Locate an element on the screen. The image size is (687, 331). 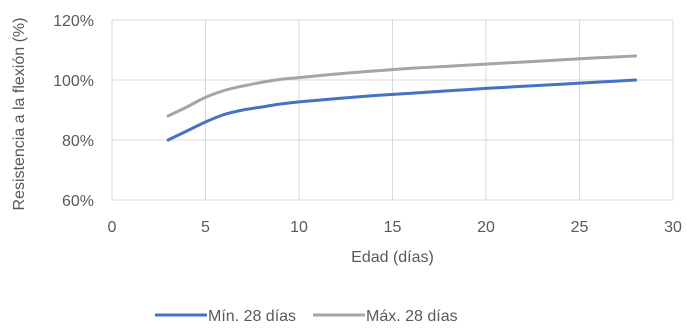
x-tick-label: 15 is located at coordinates (393, 227).